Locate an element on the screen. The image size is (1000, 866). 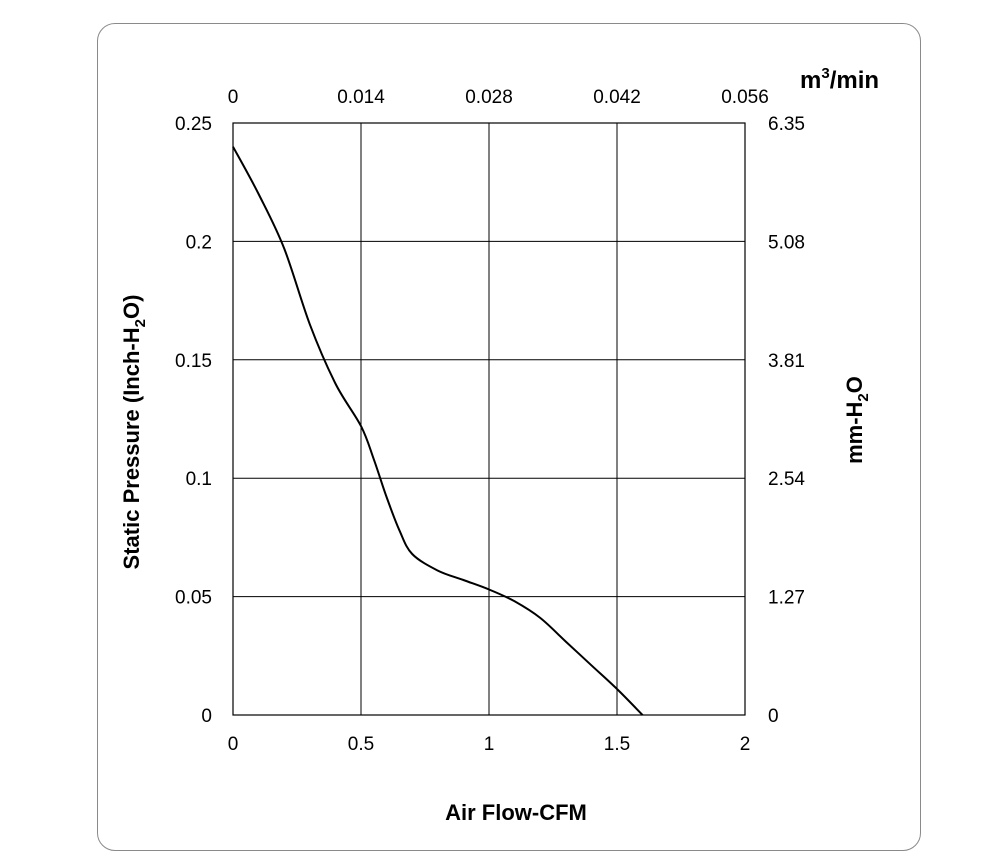
x-tick-label: 1.5 is located at coordinates (617, 744).